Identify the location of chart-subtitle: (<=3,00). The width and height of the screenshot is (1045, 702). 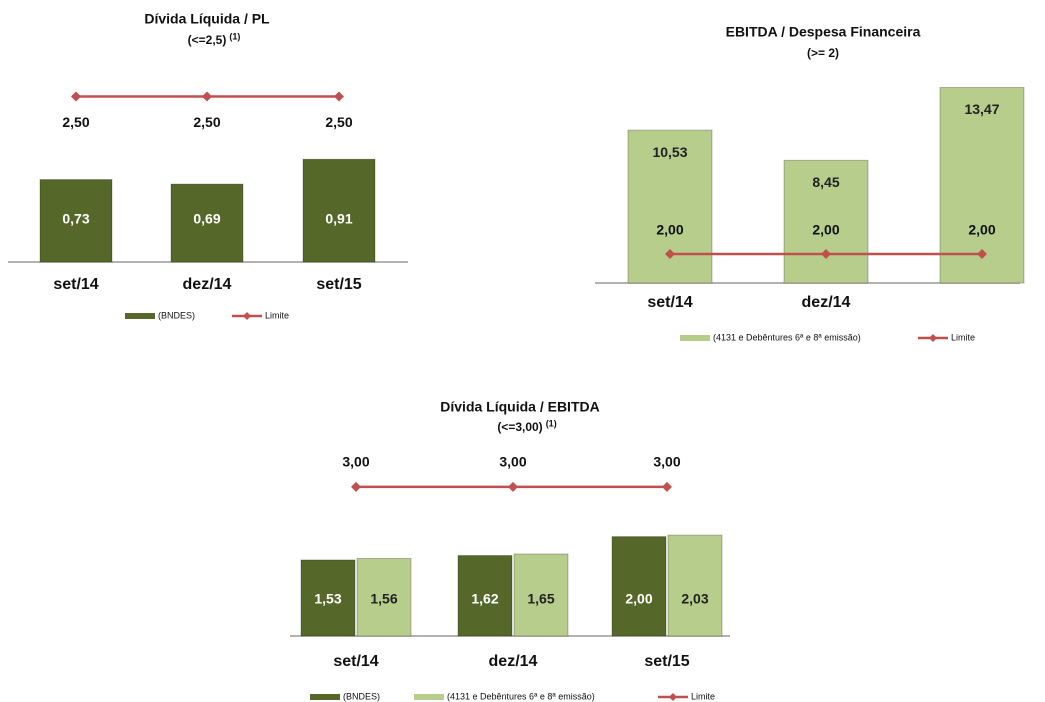
(519, 427).